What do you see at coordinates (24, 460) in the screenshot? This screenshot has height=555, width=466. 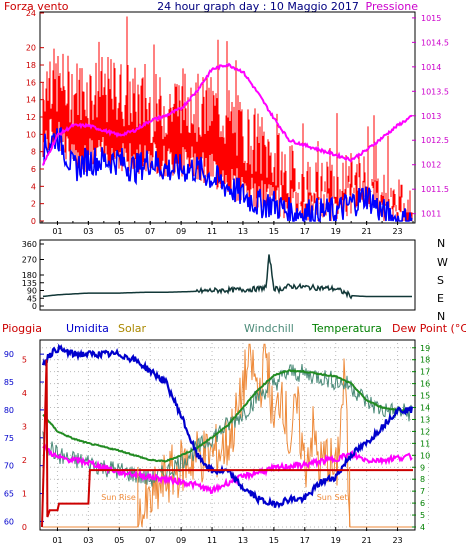 I see `rain-y-tick-label: 2` at bounding box center [24, 460].